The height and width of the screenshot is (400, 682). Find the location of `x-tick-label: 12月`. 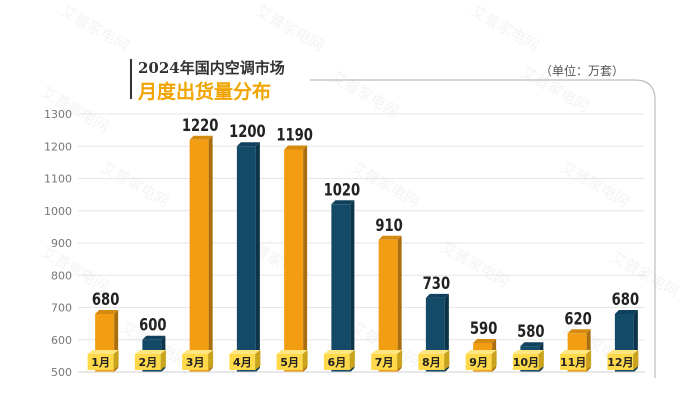

x-tick-label: 12月 is located at coordinates (620, 362).